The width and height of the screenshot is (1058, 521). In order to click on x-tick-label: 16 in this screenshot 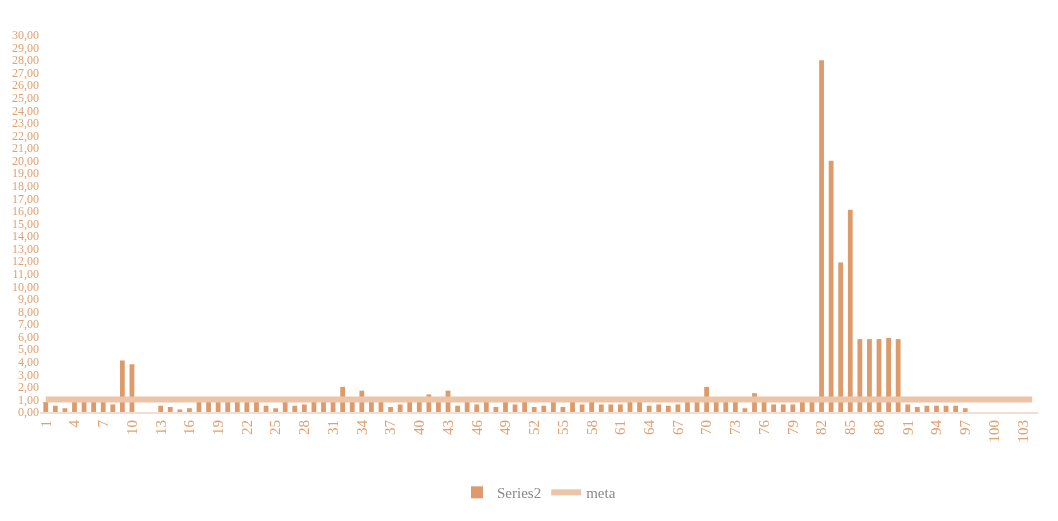, I will do `click(189, 427)`.